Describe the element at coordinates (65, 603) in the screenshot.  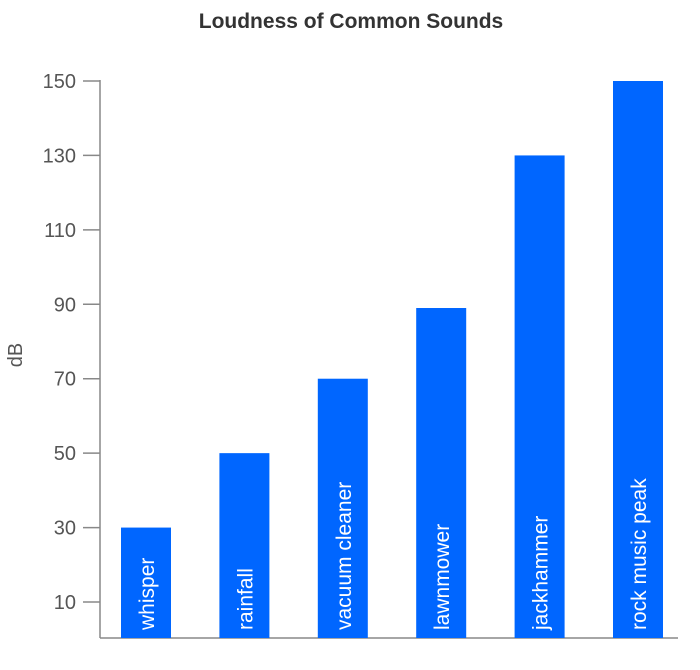
I see `y-tick-label: 10` at that location.